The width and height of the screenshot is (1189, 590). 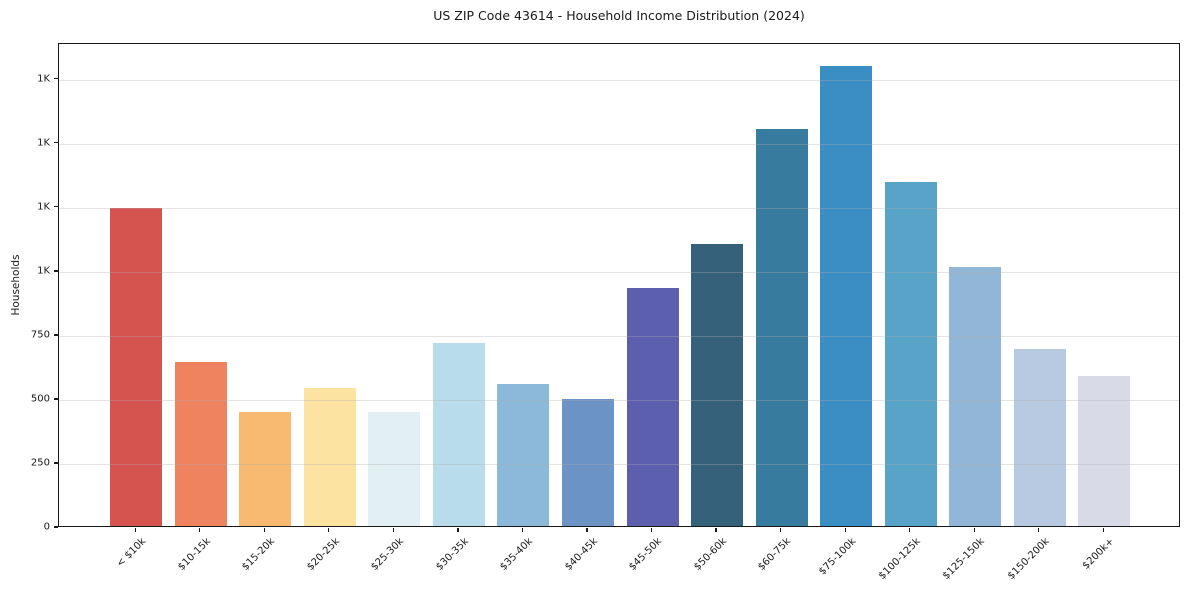 I want to click on y-axis-label: Households, so click(x=16, y=285).